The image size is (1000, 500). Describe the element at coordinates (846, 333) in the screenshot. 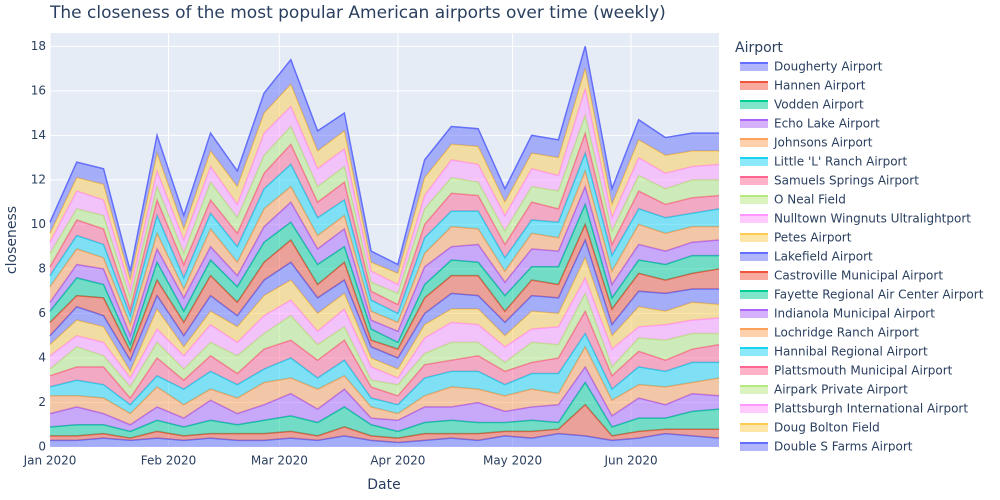

I see `legend-label: Lochridge Ranch Airport` at that location.